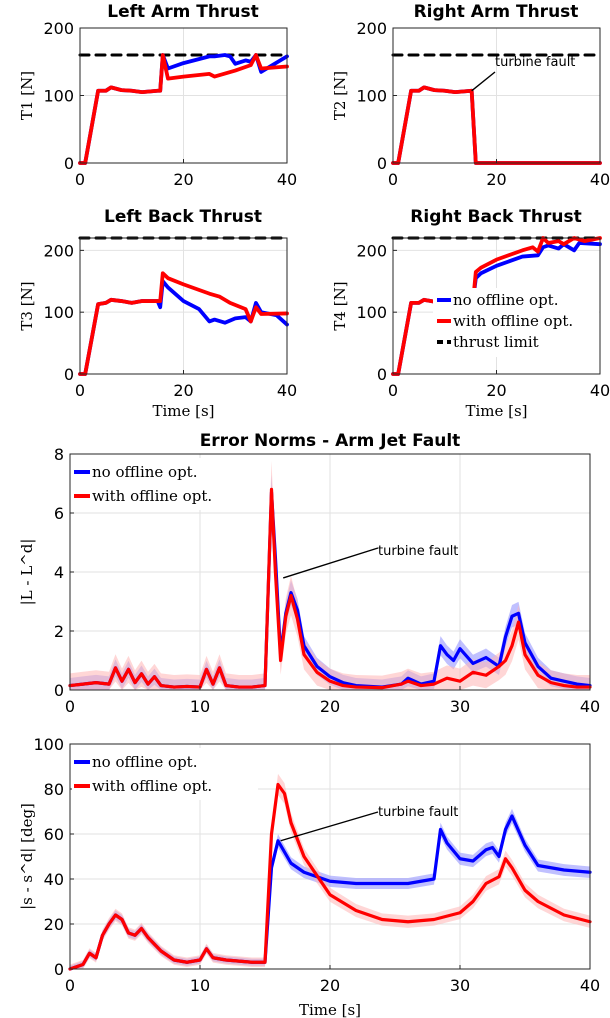 This screenshot has height=1018, width=610. Describe the element at coordinates (59, 631) in the screenshot. I see `y-tick-label: 2` at that location.